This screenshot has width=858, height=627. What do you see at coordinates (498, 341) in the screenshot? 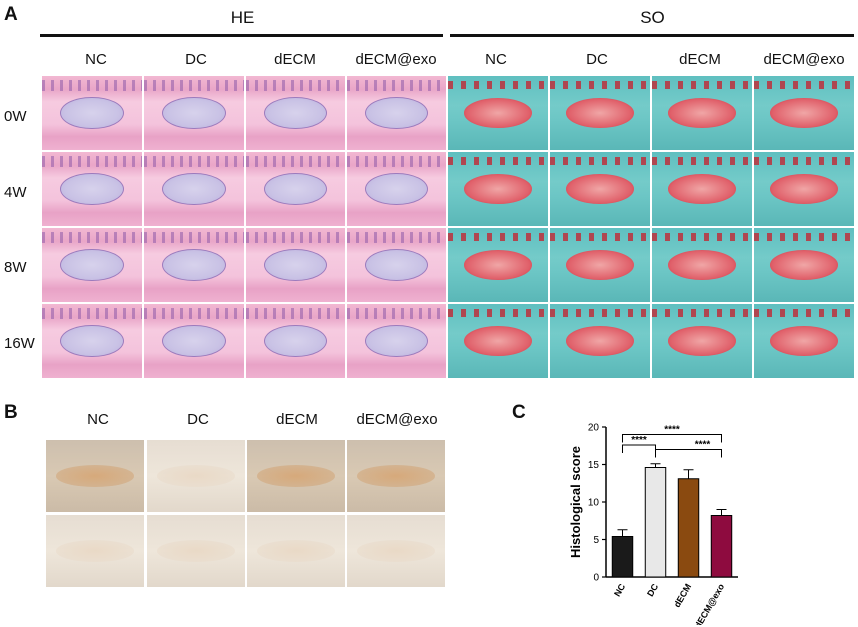
I see `micrograph-so-nc-16w` at bounding box center [498, 341].